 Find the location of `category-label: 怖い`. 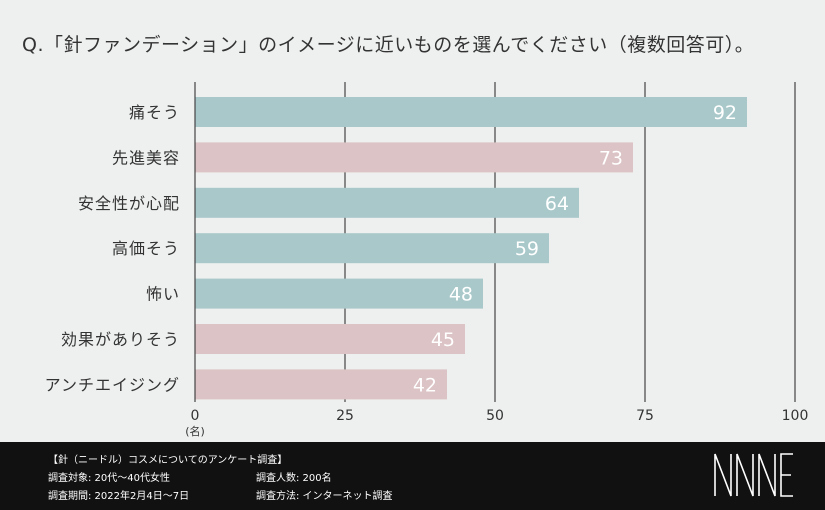

category-label: 怖い is located at coordinates (163, 294).